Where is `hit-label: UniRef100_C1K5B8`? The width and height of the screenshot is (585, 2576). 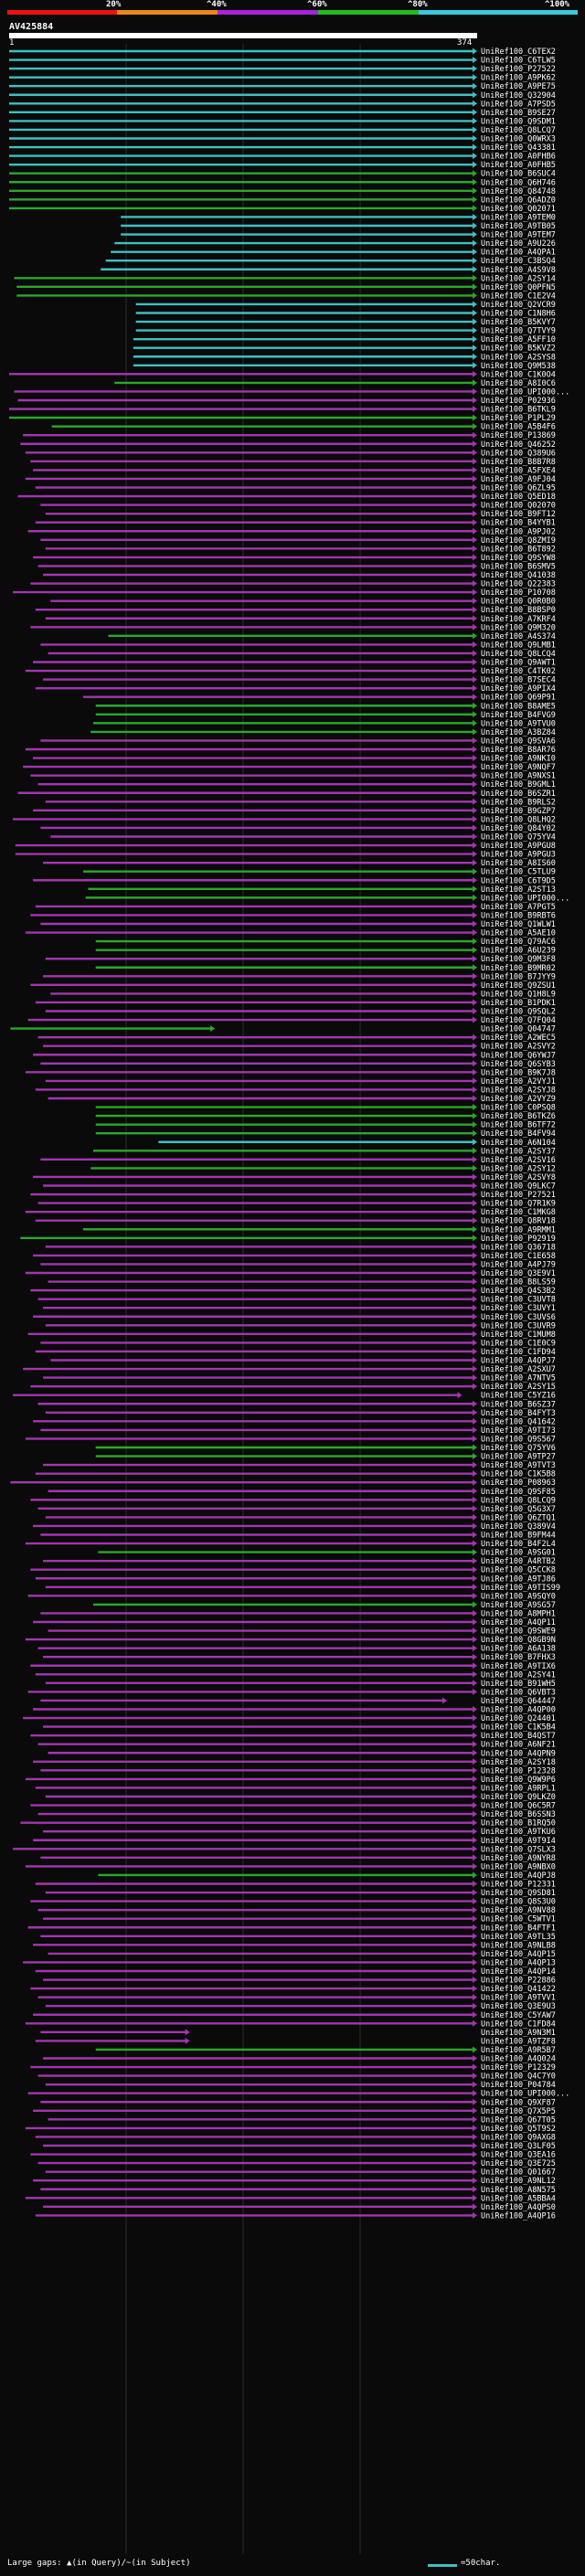
hit-label: UniRef100_C1K5B8 is located at coordinates (518, 1474).